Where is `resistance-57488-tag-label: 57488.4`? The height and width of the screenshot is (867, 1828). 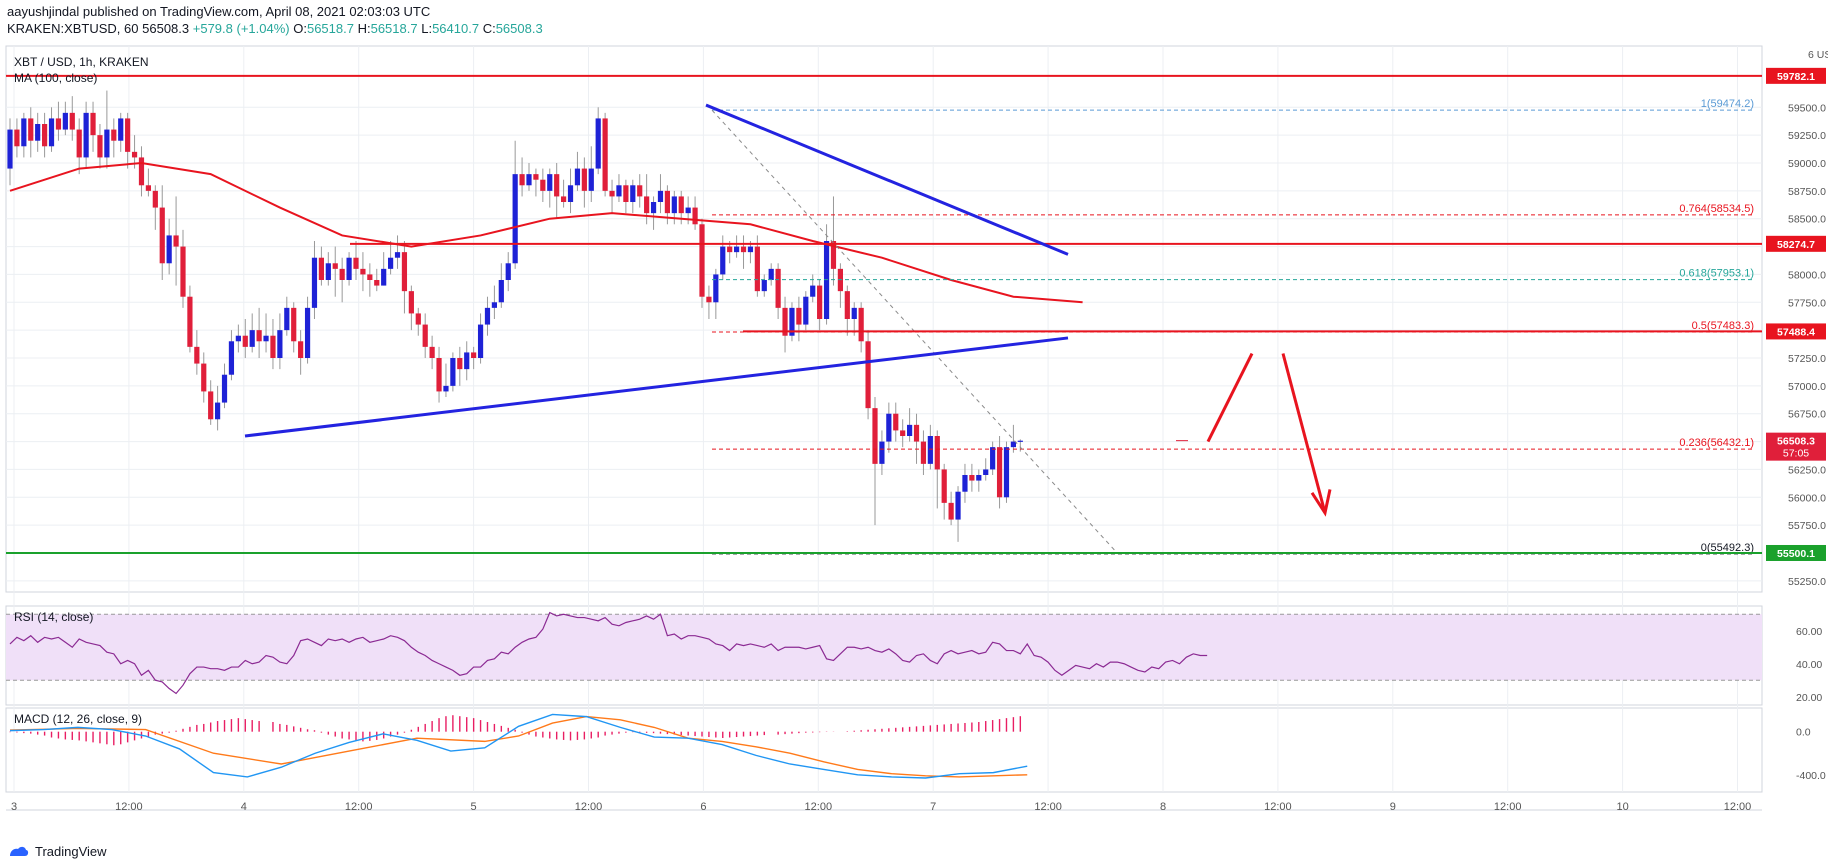 resistance-57488-tag-label: 57488.4 is located at coordinates (1796, 332).